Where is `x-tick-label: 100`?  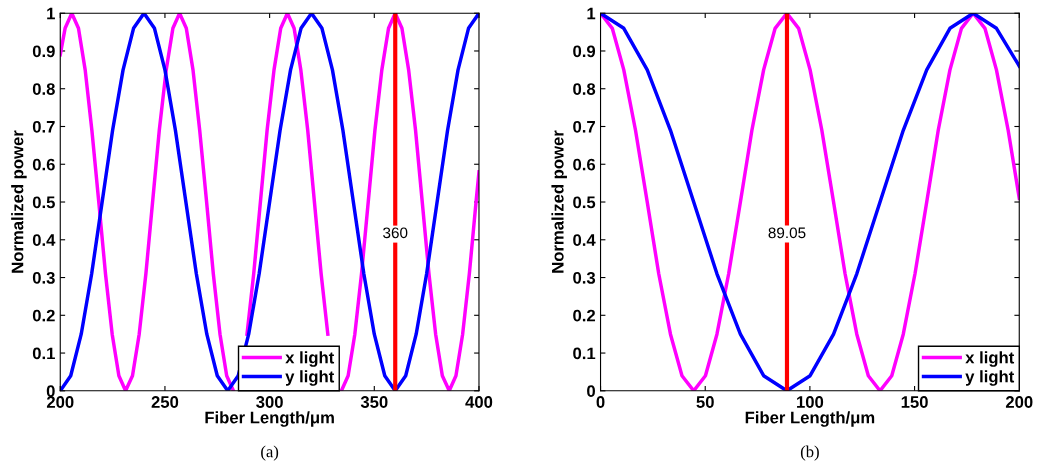
x-tick-label: 100 is located at coordinates (810, 402).